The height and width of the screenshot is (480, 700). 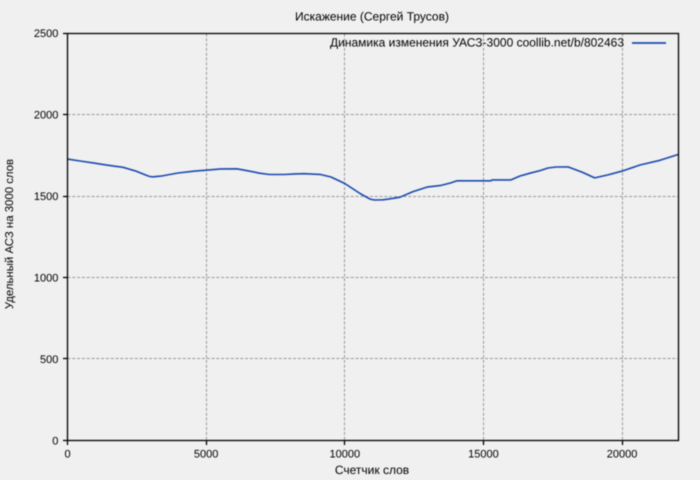 I want to click on svg-text: 1500, so click(x=46, y=197).